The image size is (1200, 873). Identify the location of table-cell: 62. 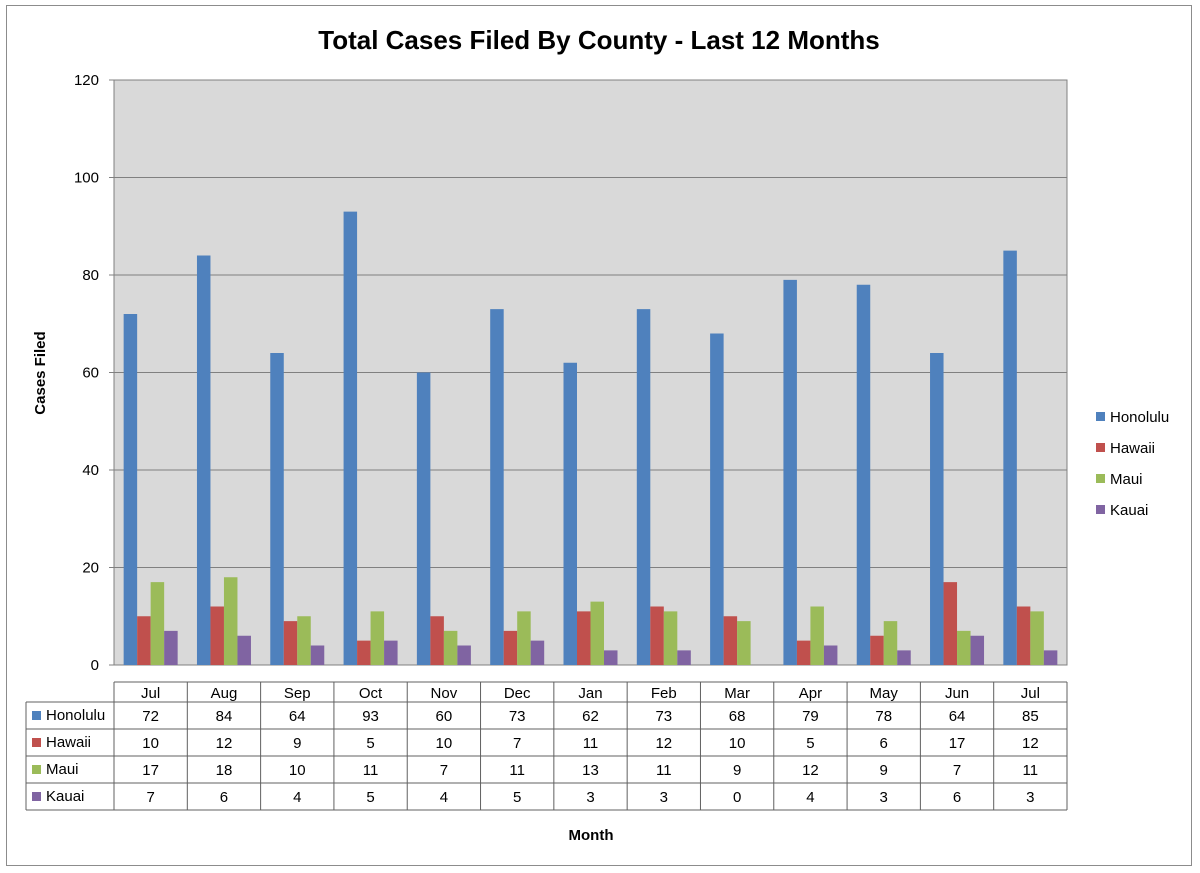
(590, 716).